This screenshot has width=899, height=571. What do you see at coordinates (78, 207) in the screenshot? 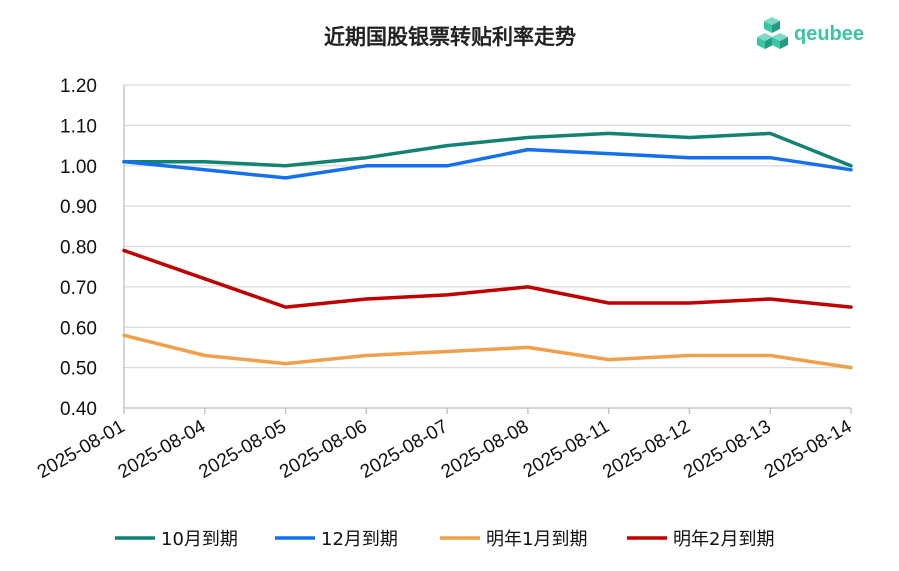
I see `y-tick-label: 0.90` at bounding box center [78, 207].